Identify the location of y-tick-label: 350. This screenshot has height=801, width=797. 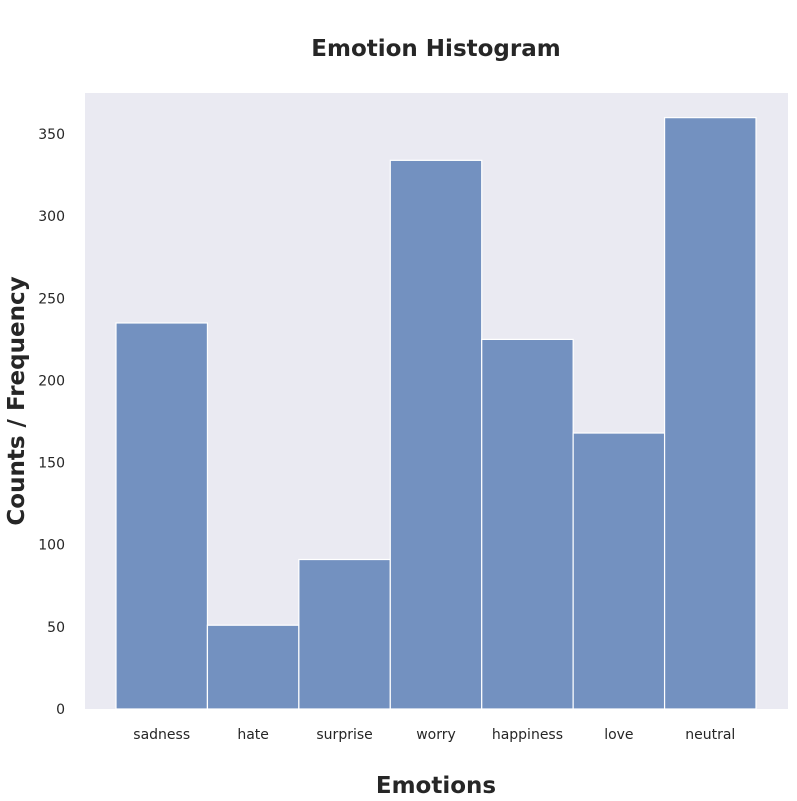
(51, 135).